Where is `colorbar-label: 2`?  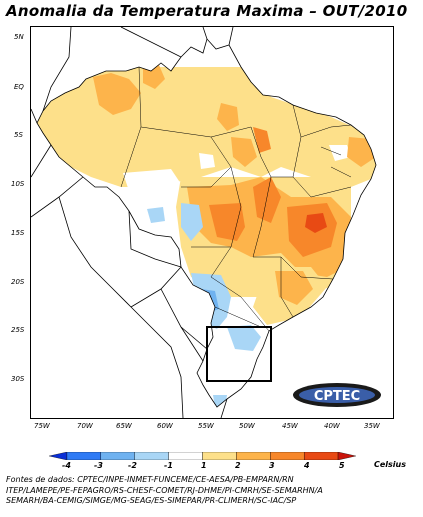 colorbar-label: 2 is located at coordinates (238, 465).